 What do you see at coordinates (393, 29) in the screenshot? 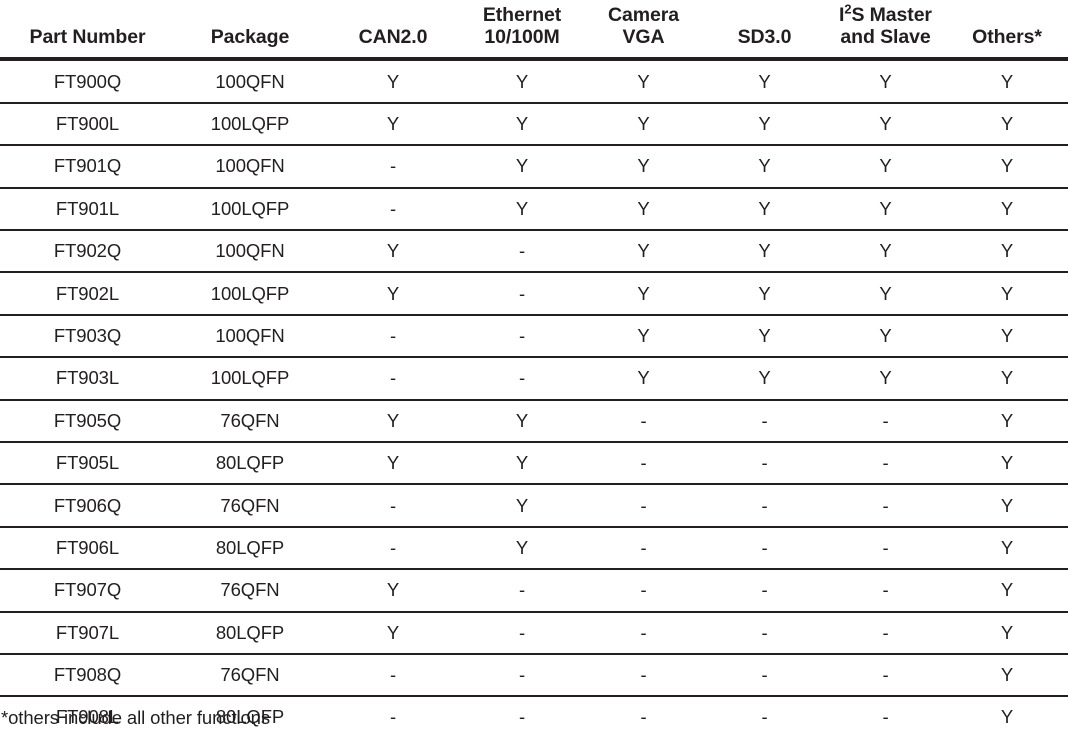
I see `column-header-can20: CAN2.0` at bounding box center [393, 29].